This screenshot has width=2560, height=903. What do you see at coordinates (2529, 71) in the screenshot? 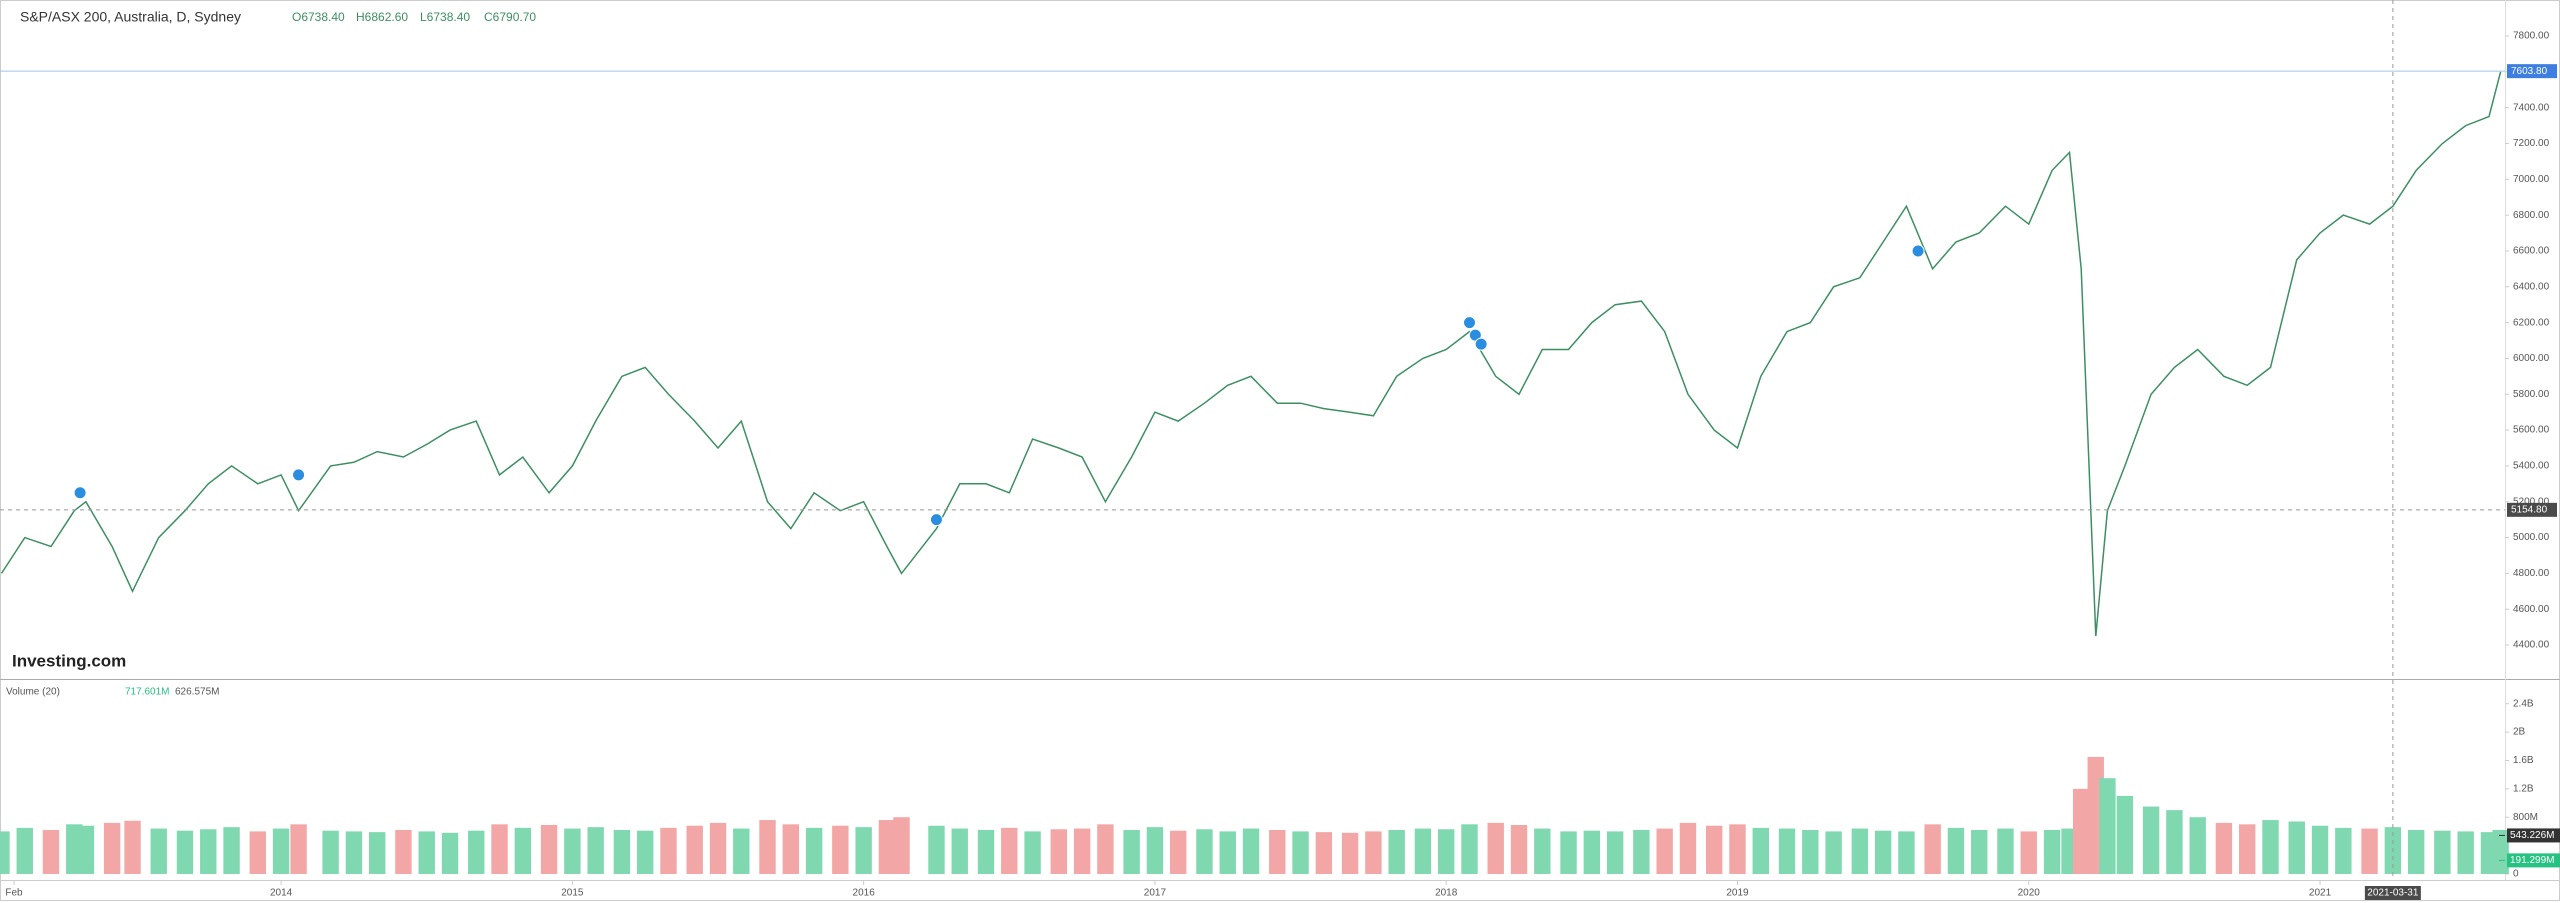
I see `last-price-label: 7603.80` at bounding box center [2529, 71].